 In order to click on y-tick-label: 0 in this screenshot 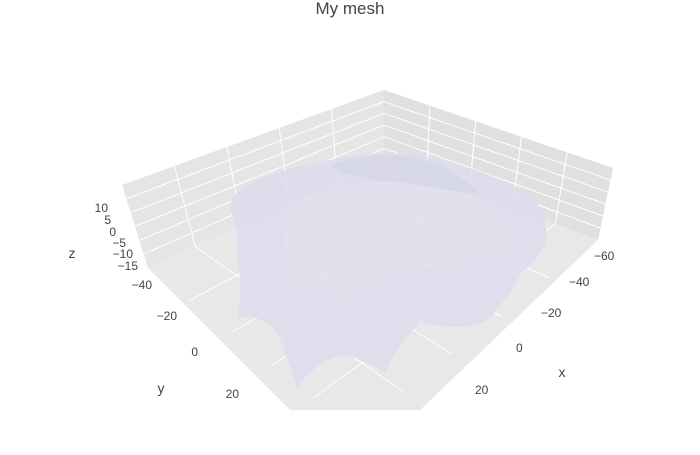, I will do `click(194, 352)`.